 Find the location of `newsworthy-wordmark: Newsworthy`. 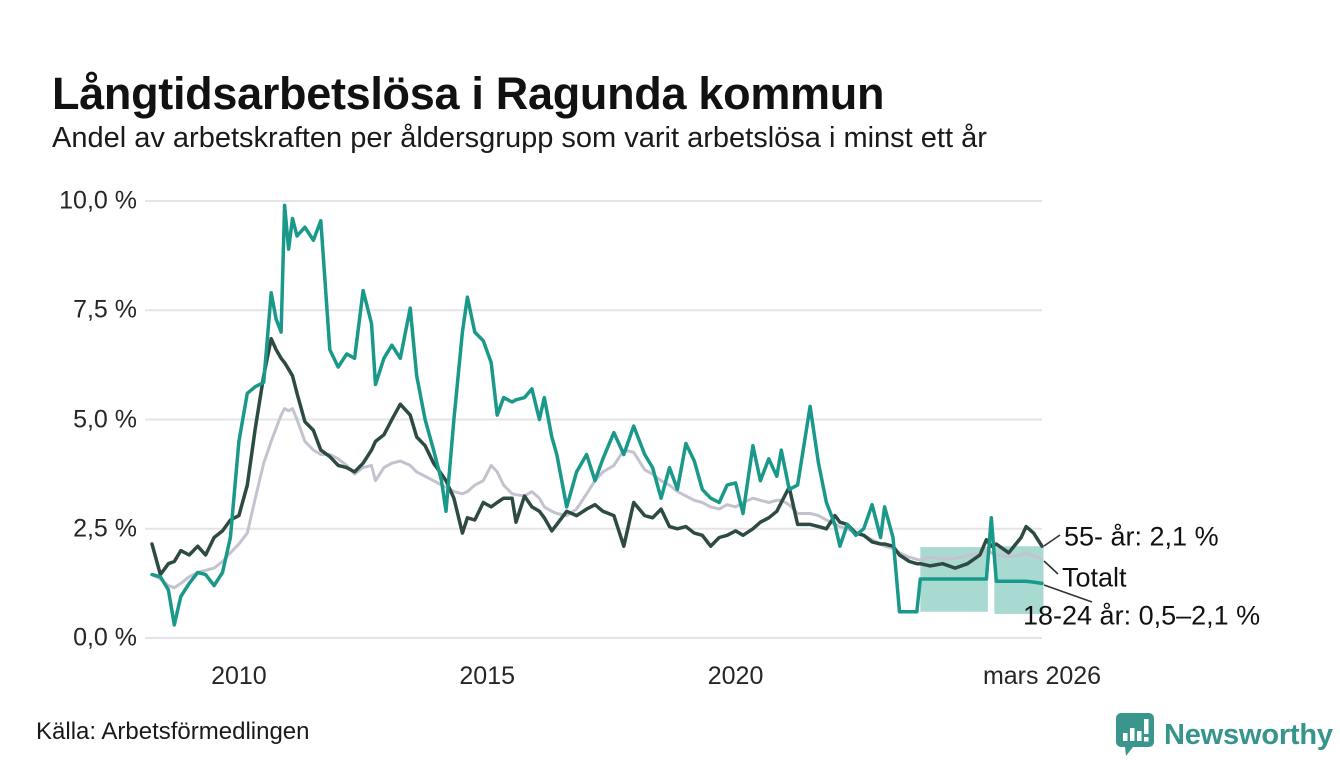

newsworthy-wordmark: Newsworthy is located at coordinates (1248, 734).